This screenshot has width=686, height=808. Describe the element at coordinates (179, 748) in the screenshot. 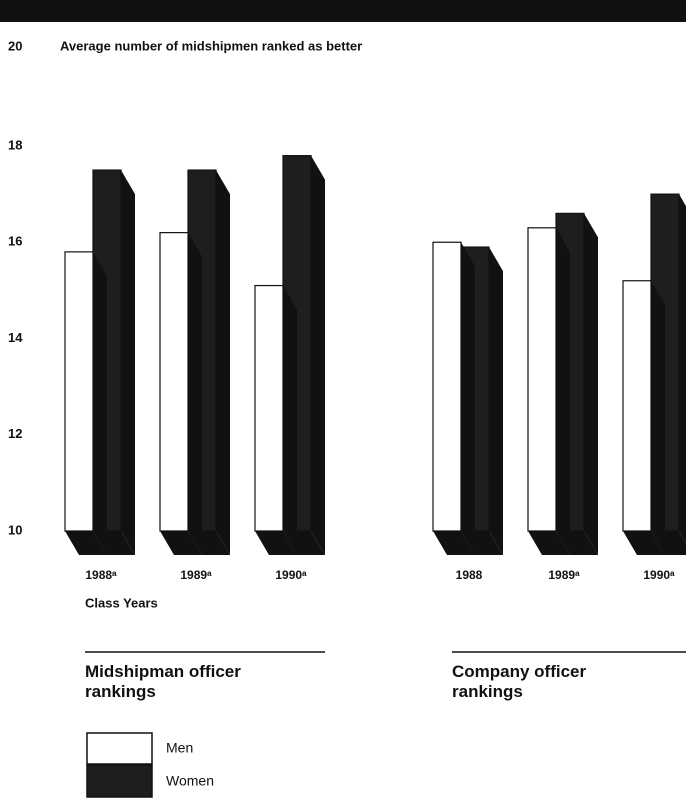

I see `legend-label: Men` at that location.